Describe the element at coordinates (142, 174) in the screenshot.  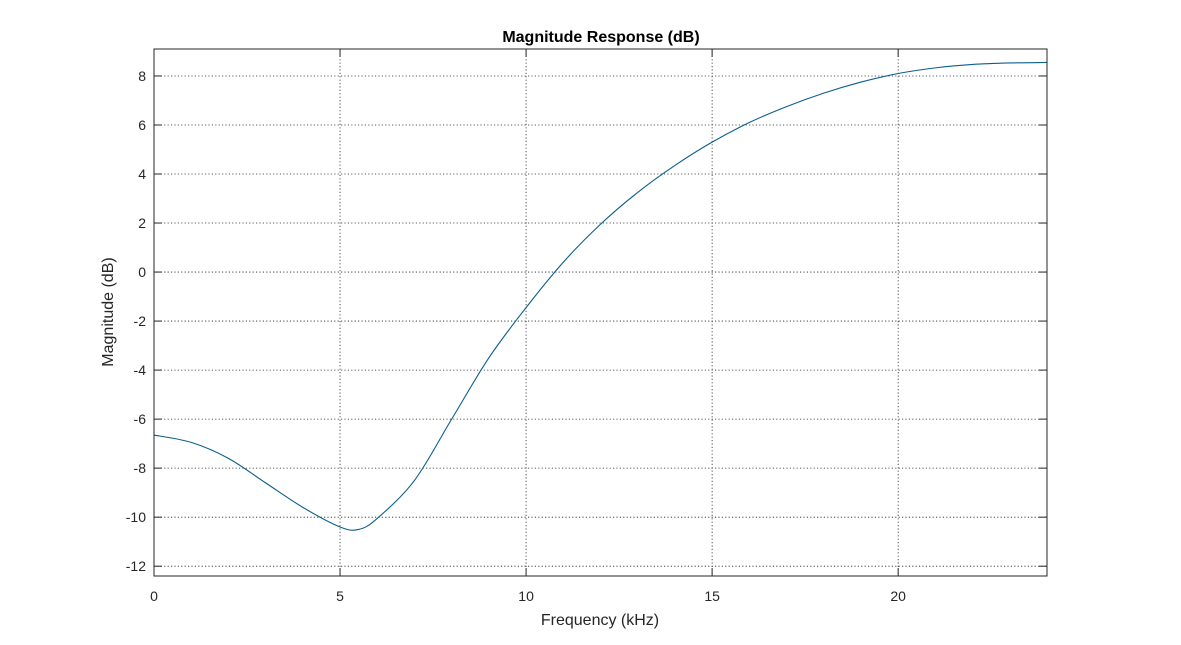
I see `y-tick-label: 4` at that location.